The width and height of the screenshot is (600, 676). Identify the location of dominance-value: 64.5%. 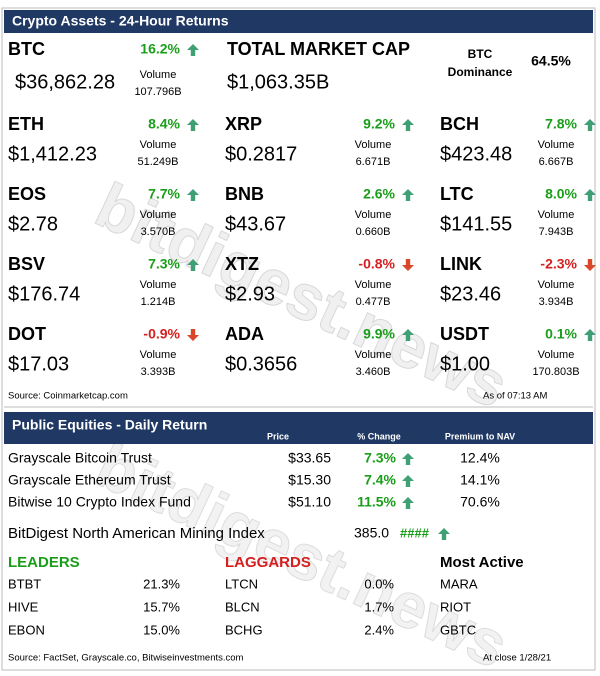
(551, 61).